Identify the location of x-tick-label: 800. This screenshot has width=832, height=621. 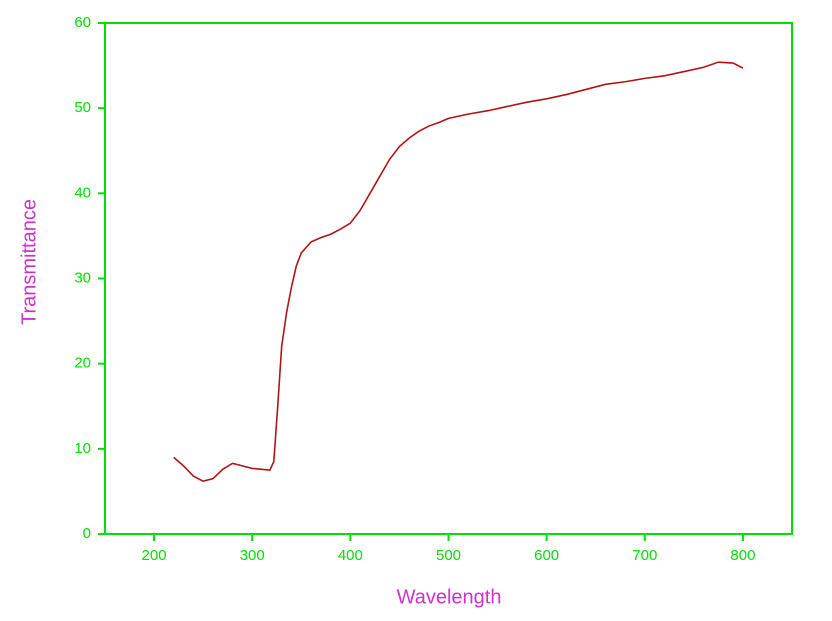
(742, 555).